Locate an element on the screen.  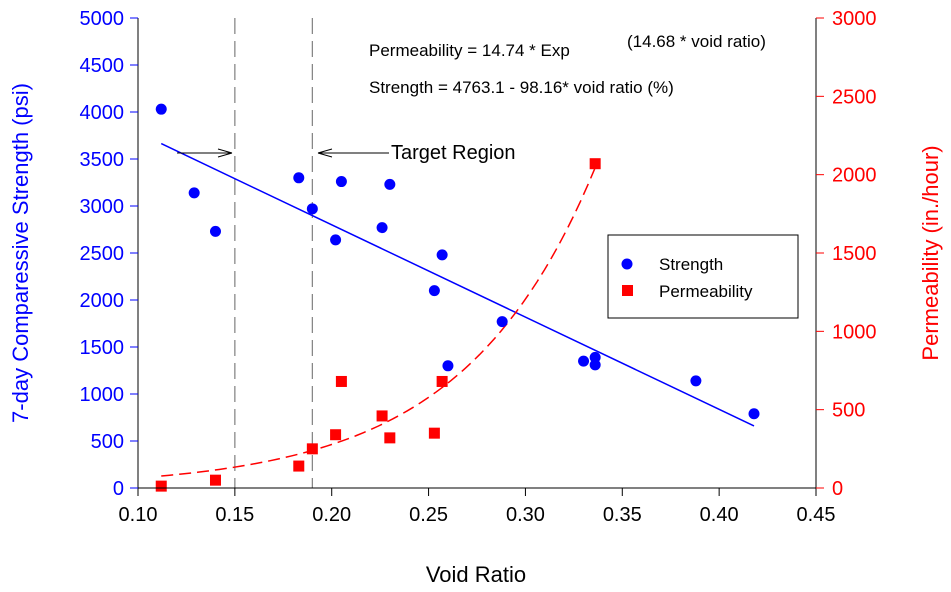
x-tick-label: 0.35 is located at coordinates (622, 515).